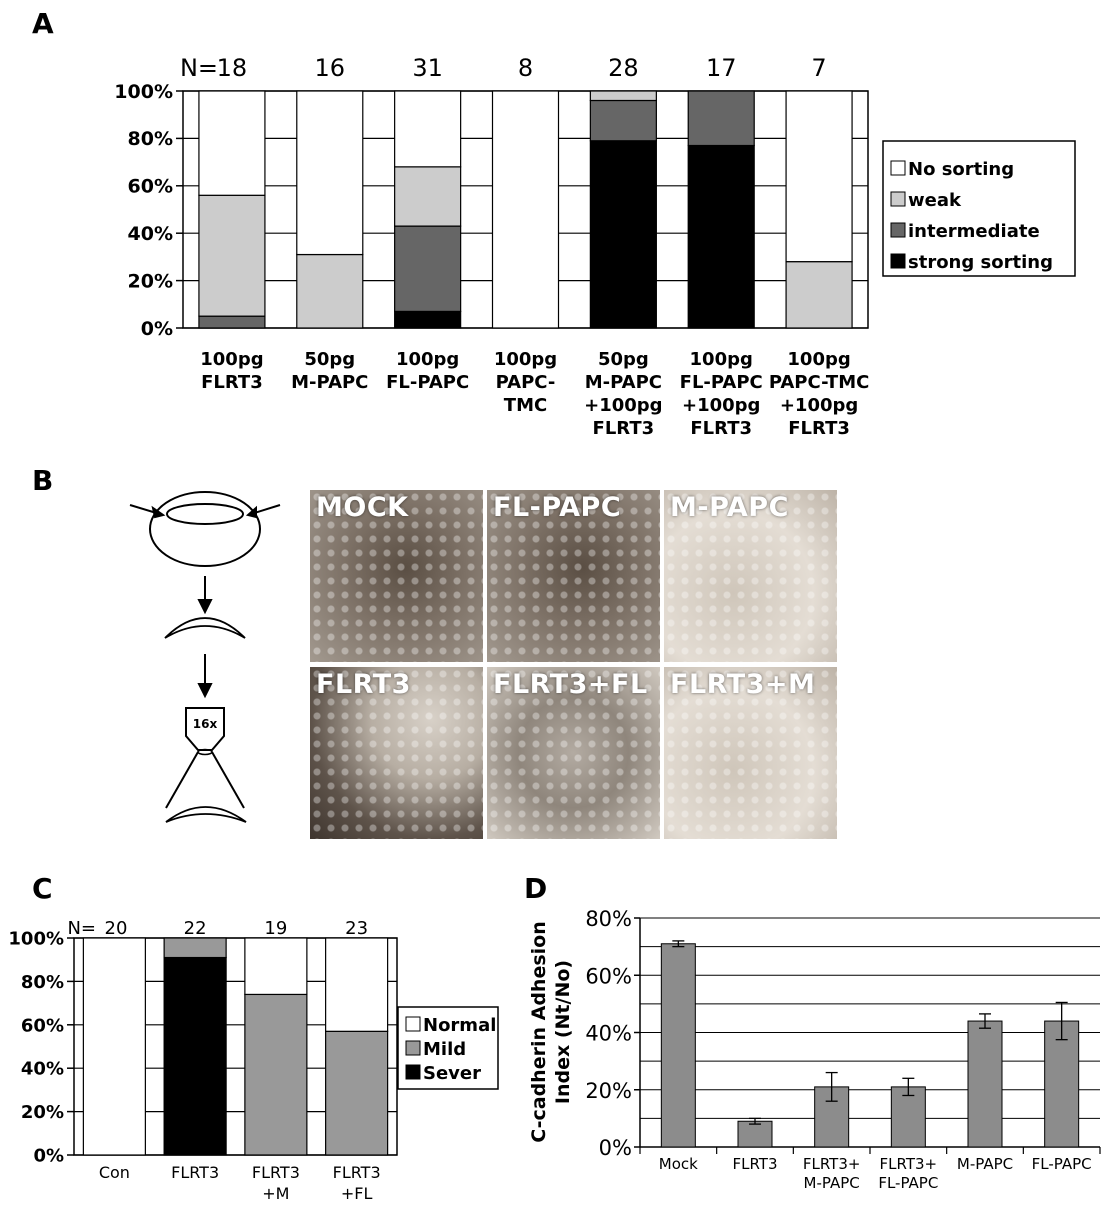 The height and width of the screenshot is (1218, 1107). Describe the element at coordinates (535, 888) in the screenshot. I see `panel-letter-d: D` at that location.